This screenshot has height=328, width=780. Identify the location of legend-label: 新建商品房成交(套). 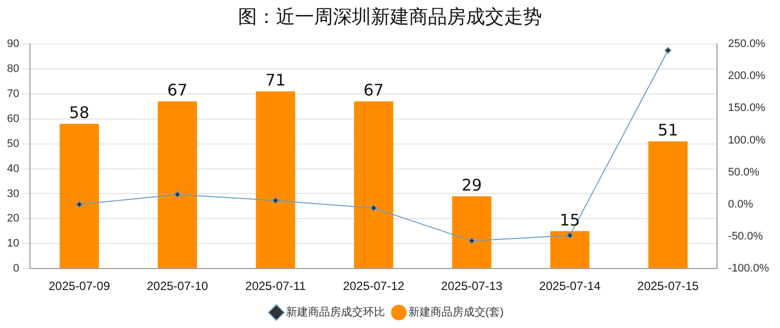
(456, 312).